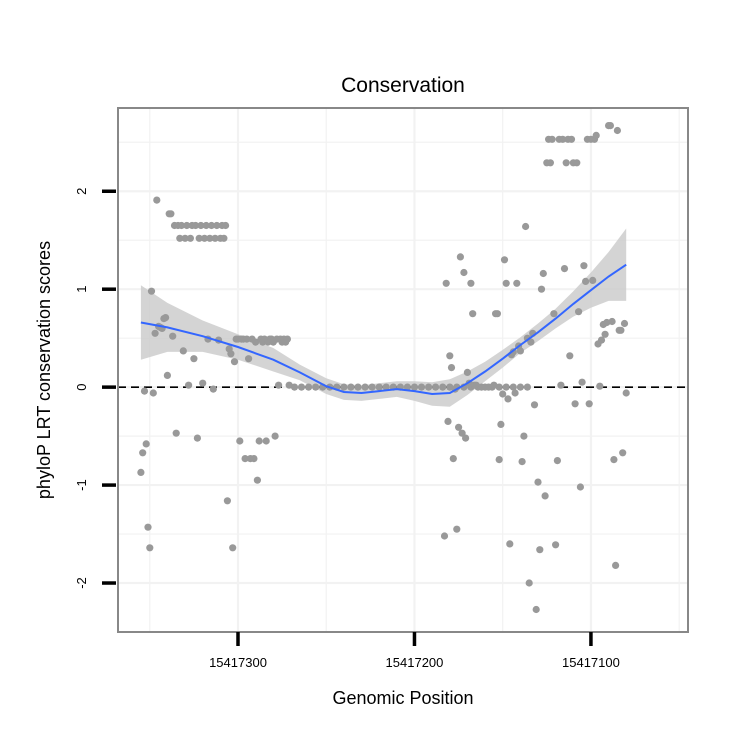 Image resolution: width=750 pixels, height=750 pixels. Describe the element at coordinates (95, 388) in the screenshot. I see `y-axis: -2 -1 0 1 2` at that location.